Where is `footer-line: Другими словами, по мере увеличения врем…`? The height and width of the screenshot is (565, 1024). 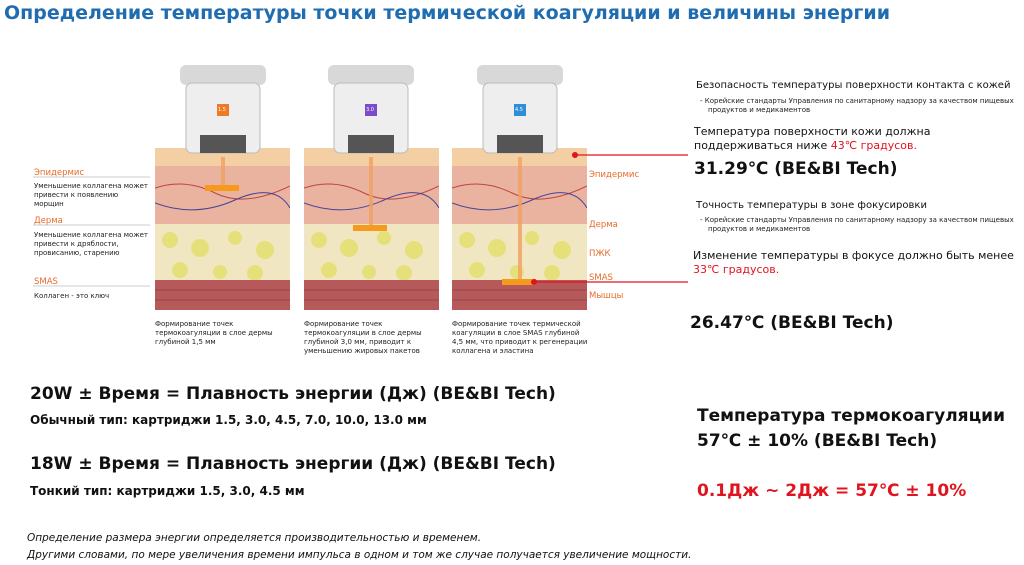 footer-line: Другими словами, по мере увеличения врем… is located at coordinates (359, 555).